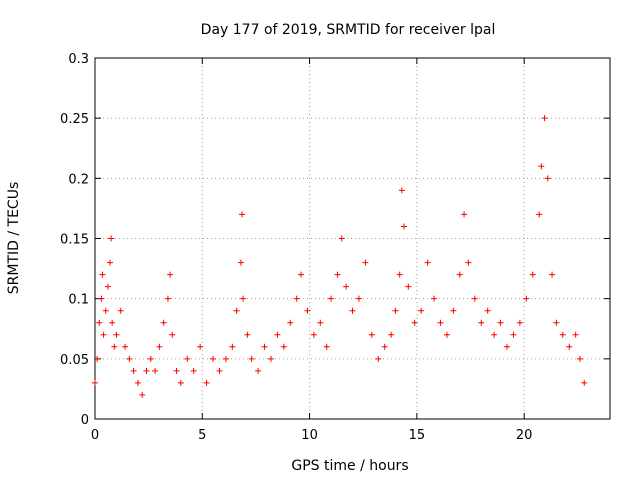 This screenshot has height=480, width=640. I want to click on y-tick-label: 0.15, so click(74, 240).